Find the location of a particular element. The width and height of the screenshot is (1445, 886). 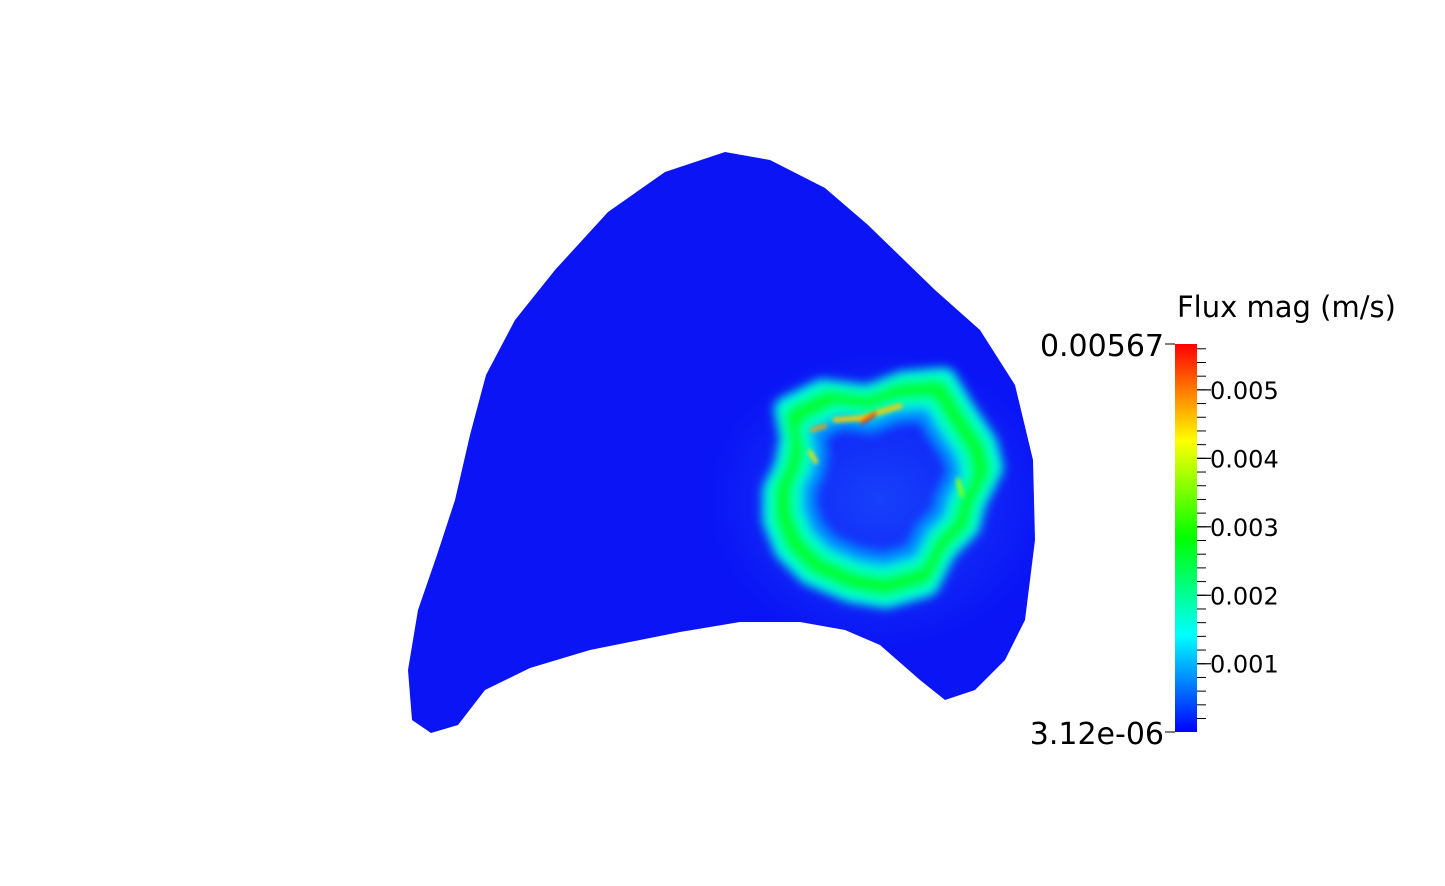

tick-label: 0.005 is located at coordinates (1244, 391).